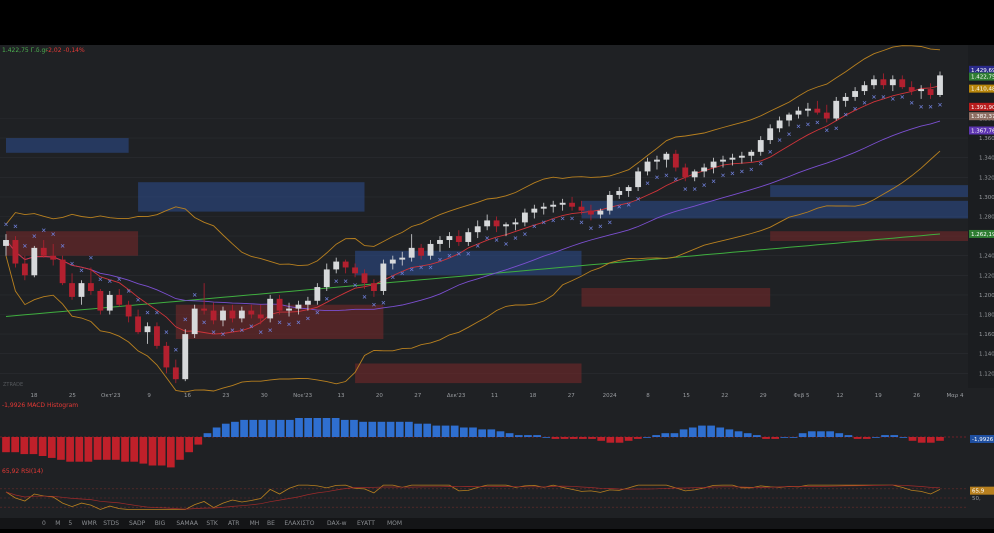  What do you see at coordinates (981, 233) in the screenshot?
I see `price-tag: 1.262,19` at bounding box center [981, 233].